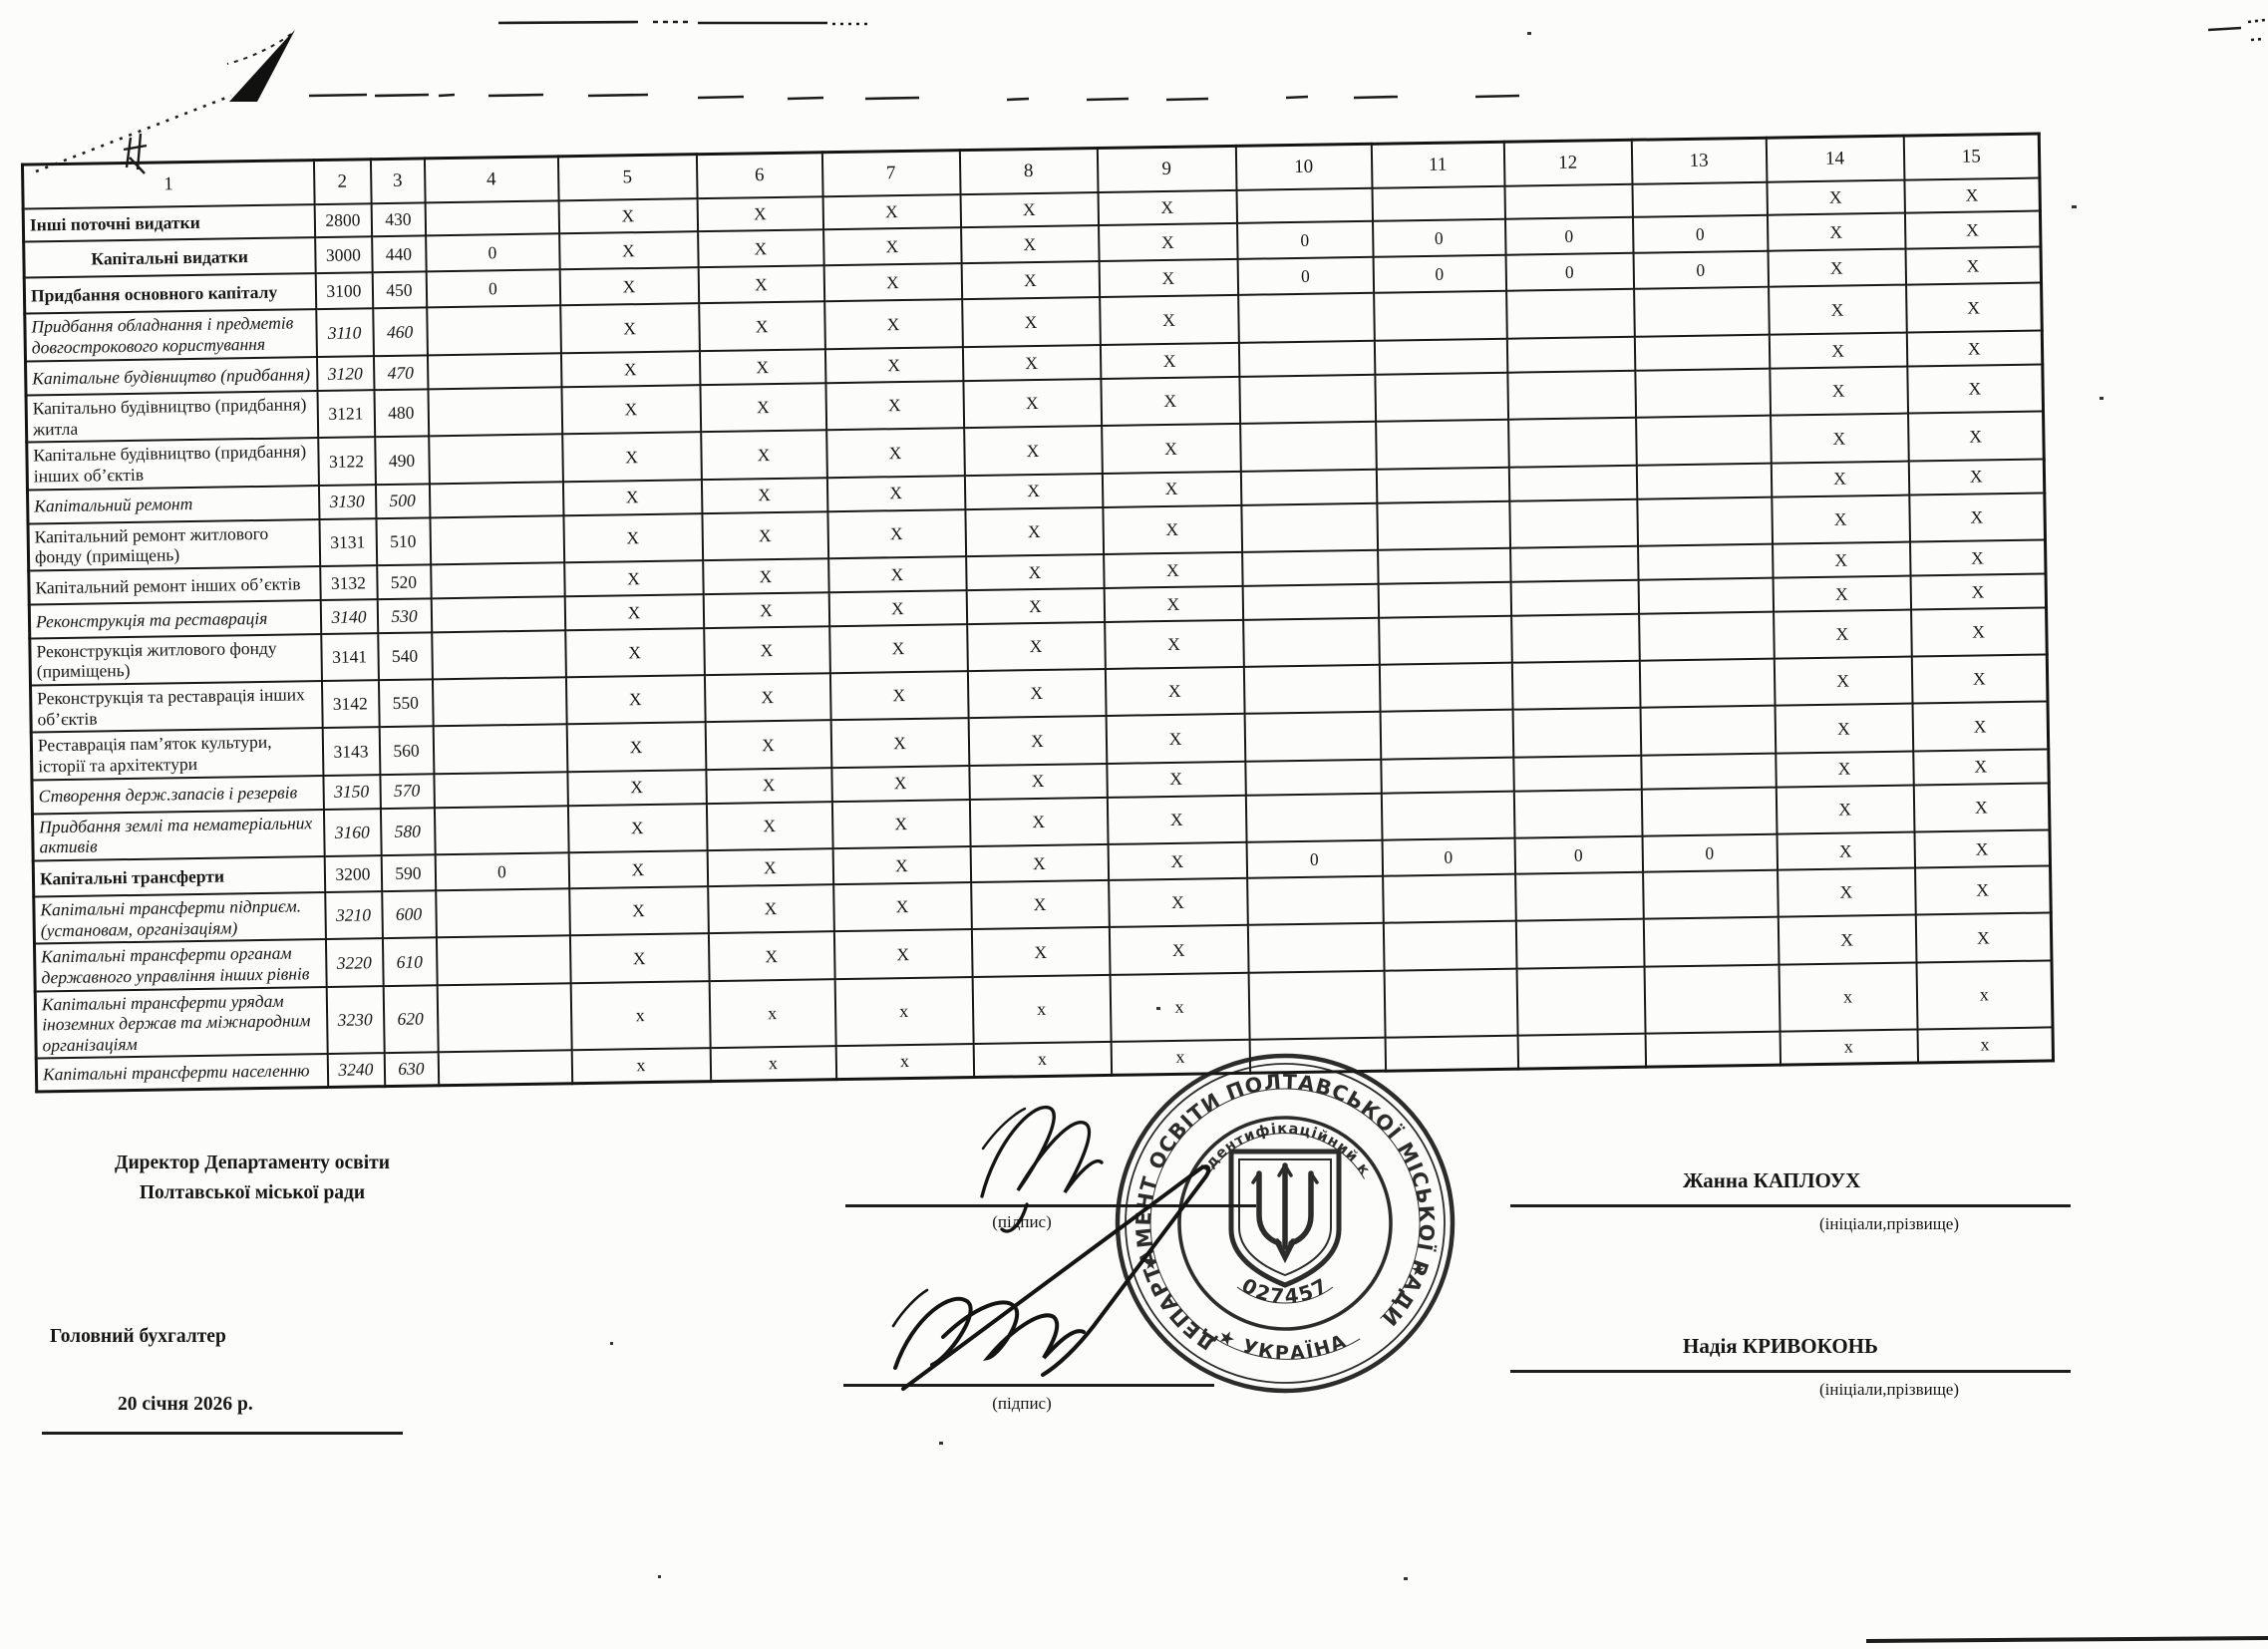 The height and width of the screenshot is (1649, 2268). I want to click on initials-caption-2: (ініціали,прізвище), so click(1888, 1389).